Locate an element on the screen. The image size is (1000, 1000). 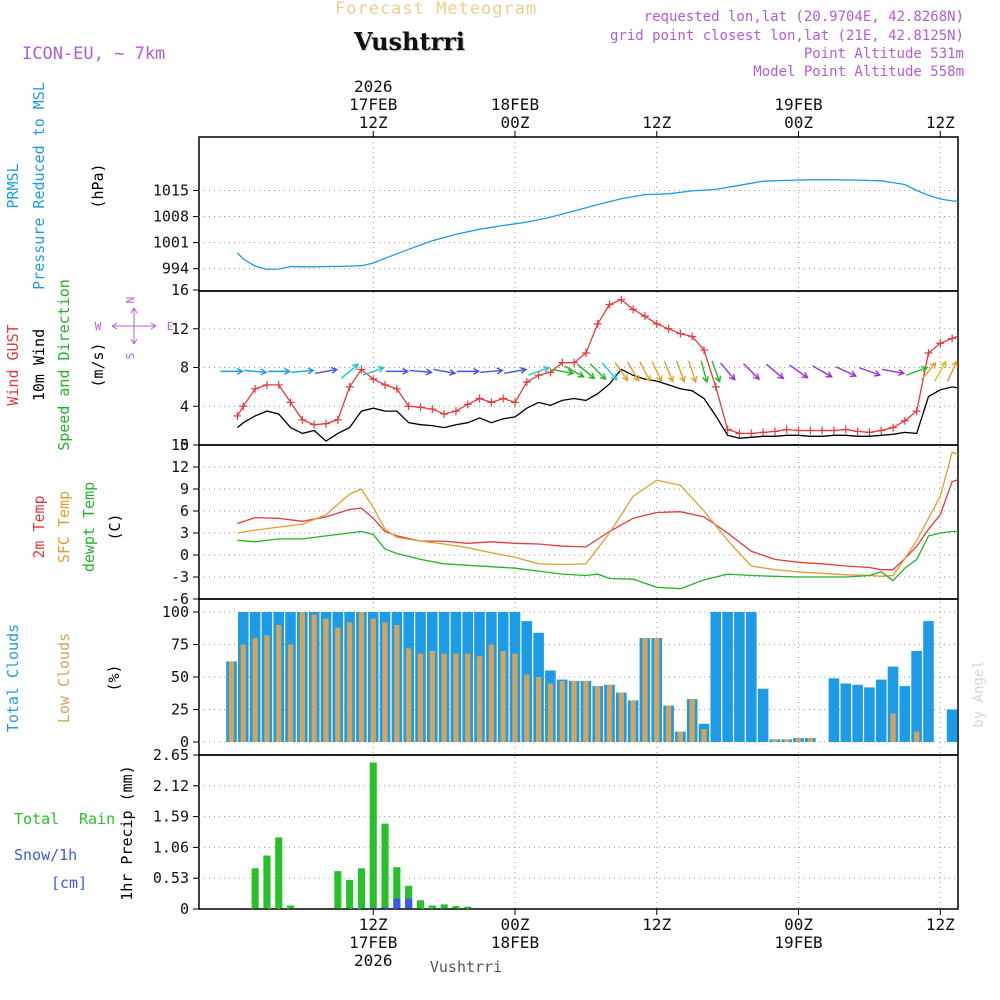
meteogram-title: Forecast Meteogram is located at coordinates (436, 9).